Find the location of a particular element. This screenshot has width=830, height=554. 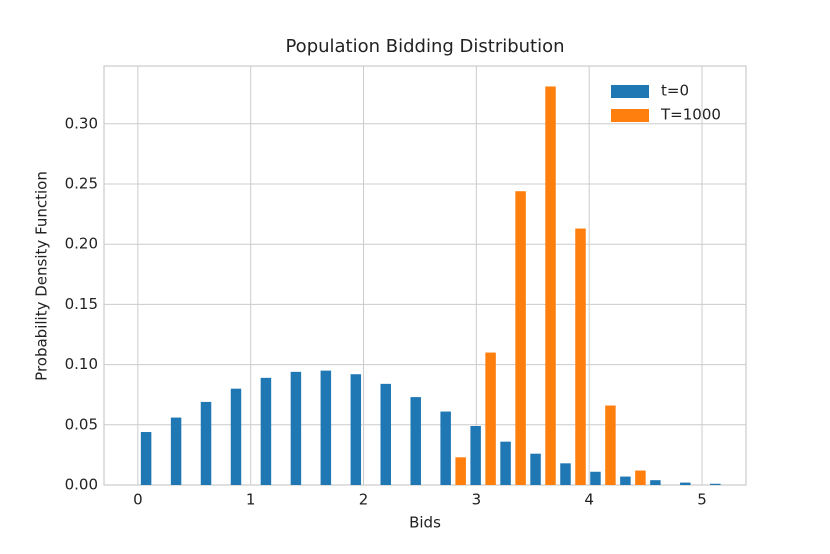

y-tick-label: 0.05 is located at coordinates (81, 424).